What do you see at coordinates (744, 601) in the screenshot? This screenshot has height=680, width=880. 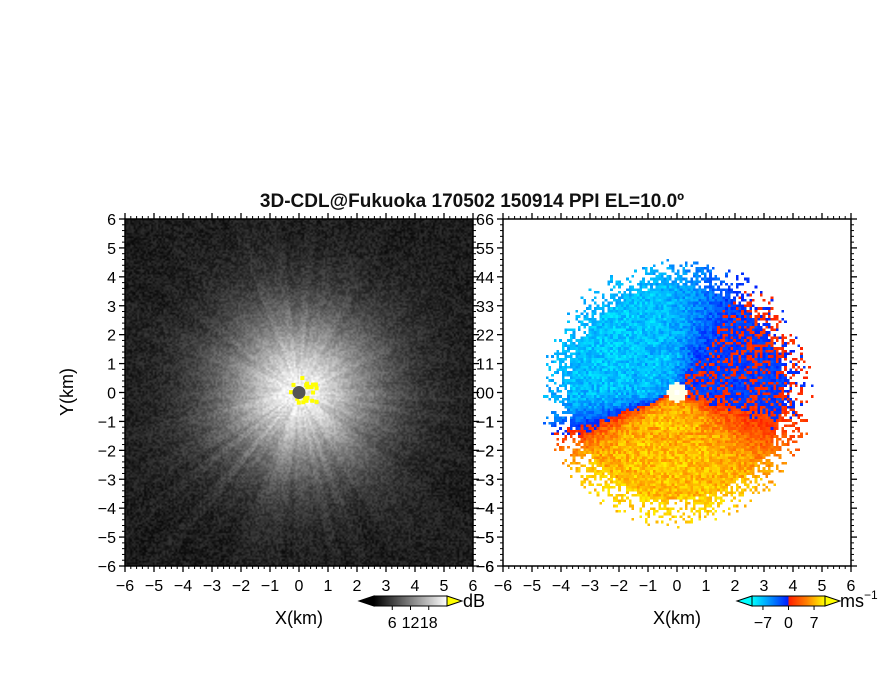 I see `velocity-colorbar-low-arrow` at bounding box center [744, 601].